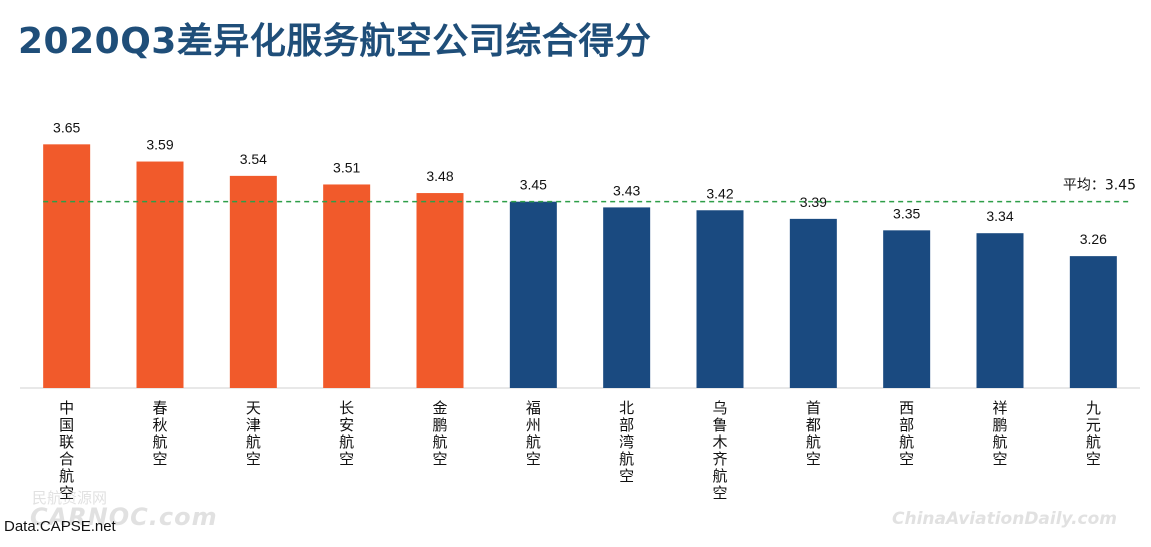 The height and width of the screenshot is (547, 1151). Describe the element at coordinates (66, 127) in the screenshot. I see `data-label: 3.65` at that location.